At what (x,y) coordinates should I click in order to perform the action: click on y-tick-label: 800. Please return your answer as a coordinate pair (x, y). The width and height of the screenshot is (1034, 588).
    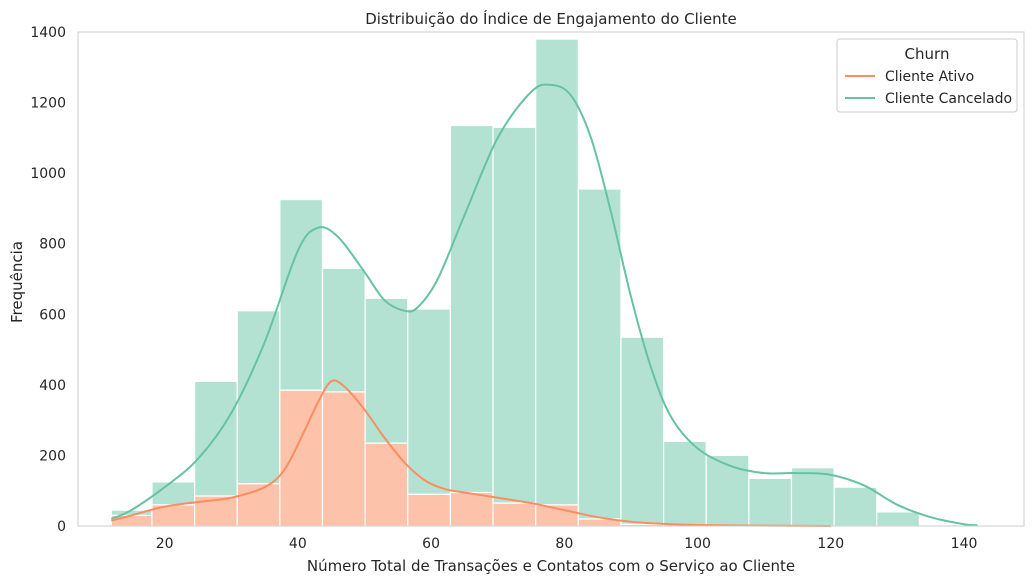
    Looking at the image, I should click on (52, 245).